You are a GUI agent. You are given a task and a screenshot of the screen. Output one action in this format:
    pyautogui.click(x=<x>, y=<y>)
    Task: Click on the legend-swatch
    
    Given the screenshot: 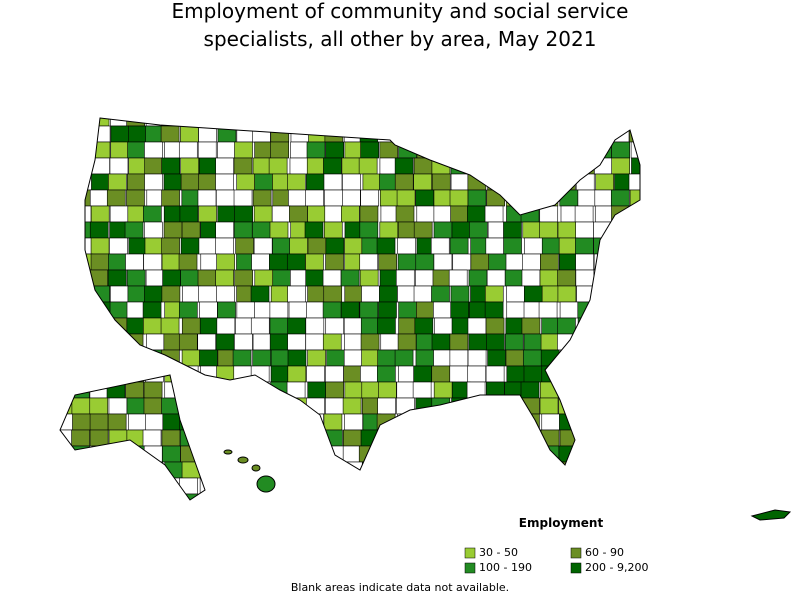 What is the action you would take?
    pyautogui.click(x=470, y=568)
    